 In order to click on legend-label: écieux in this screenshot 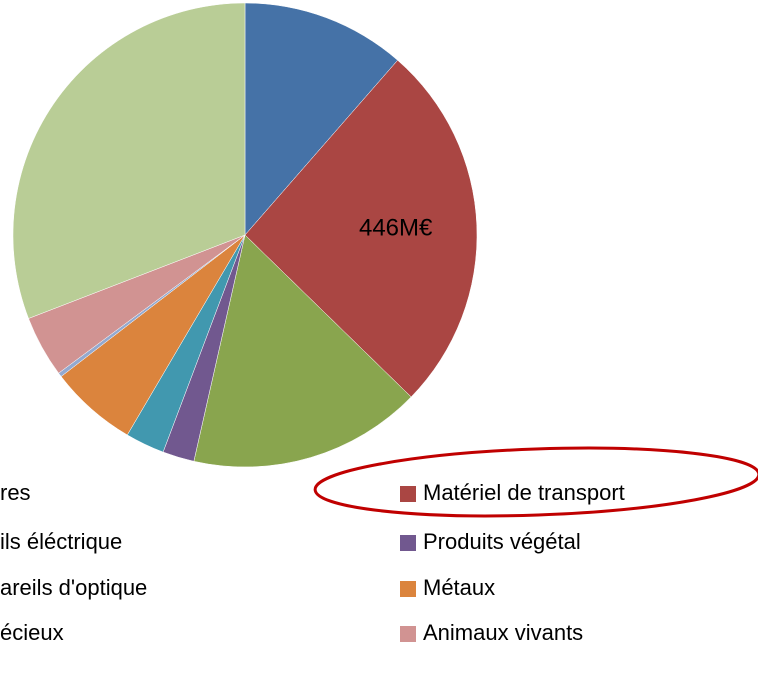, I will do `click(32, 632)`.